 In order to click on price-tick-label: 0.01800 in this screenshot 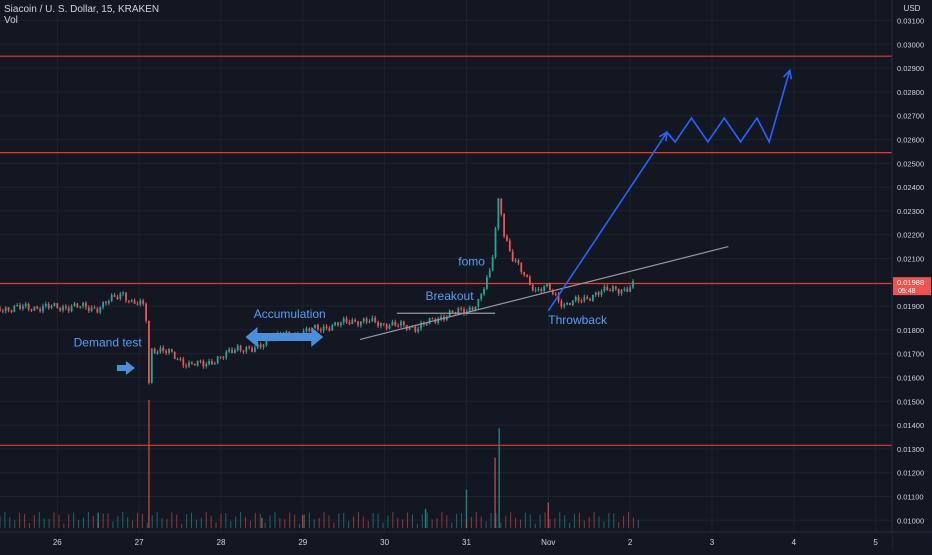, I will do `click(910, 330)`.